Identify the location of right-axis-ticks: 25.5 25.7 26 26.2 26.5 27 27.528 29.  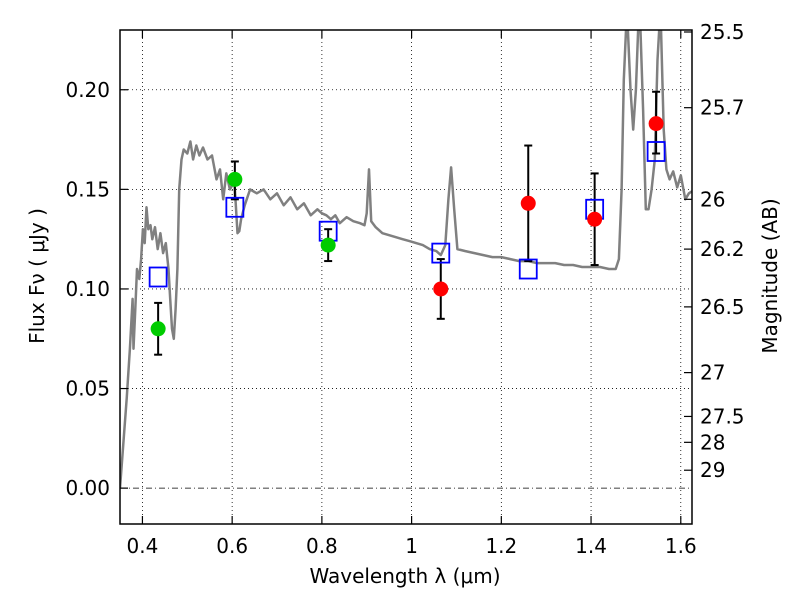
(714, 251).